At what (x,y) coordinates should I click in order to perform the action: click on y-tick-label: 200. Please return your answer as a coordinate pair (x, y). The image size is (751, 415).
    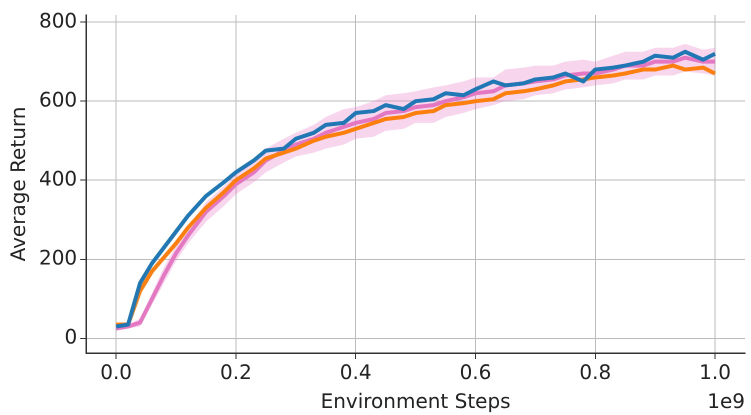
    Looking at the image, I should click on (58, 258).